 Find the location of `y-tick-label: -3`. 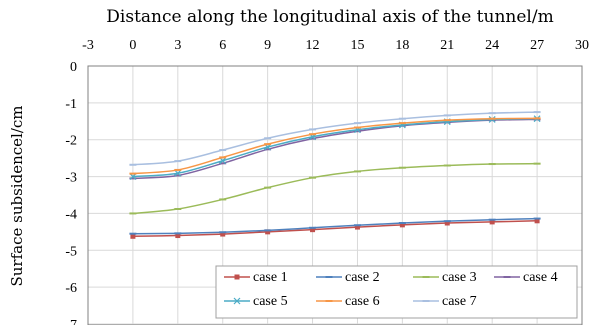

y-tick-label: -3 is located at coordinates (71, 178).